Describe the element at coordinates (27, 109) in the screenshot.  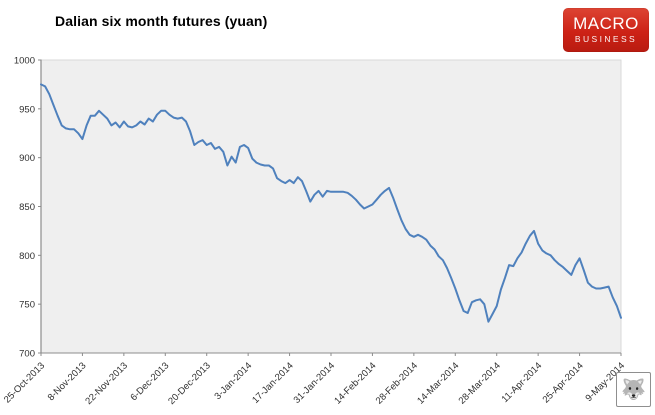
I see `y-axis-tick-label: 950` at that location.